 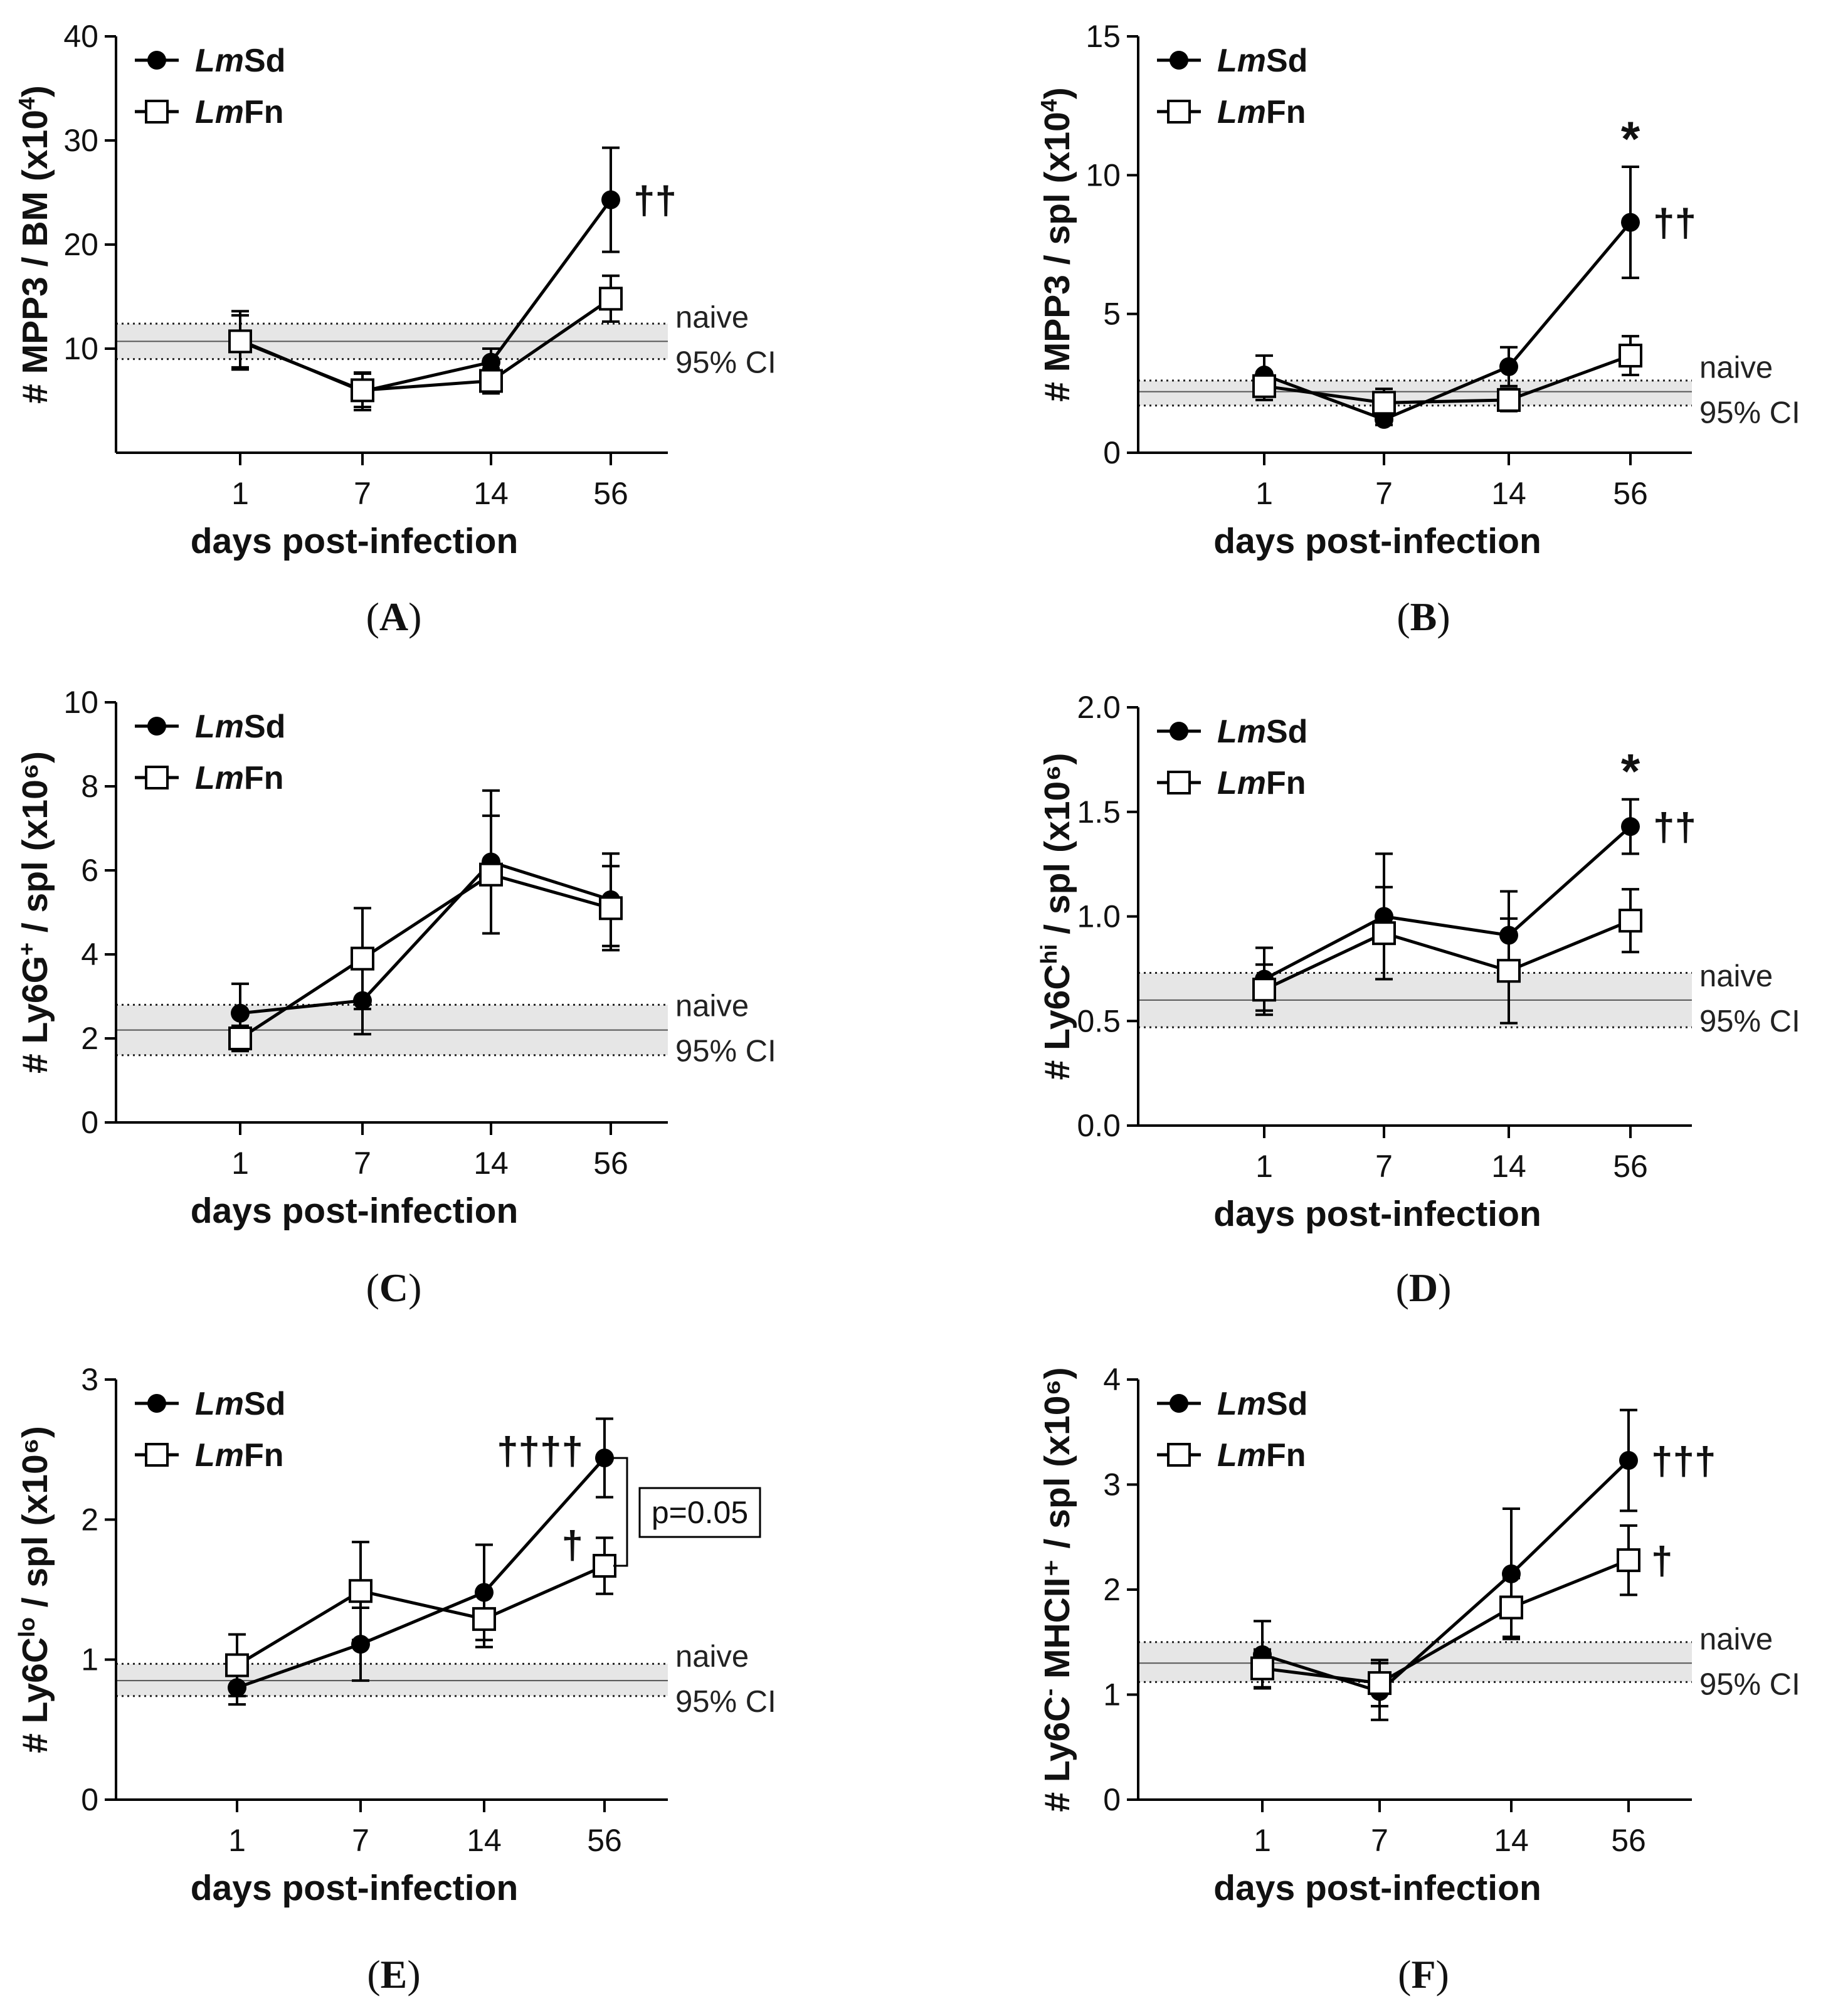 What do you see at coordinates (89, 870) in the screenshot?
I see `y-tick-label: 6` at bounding box center [89, 870].